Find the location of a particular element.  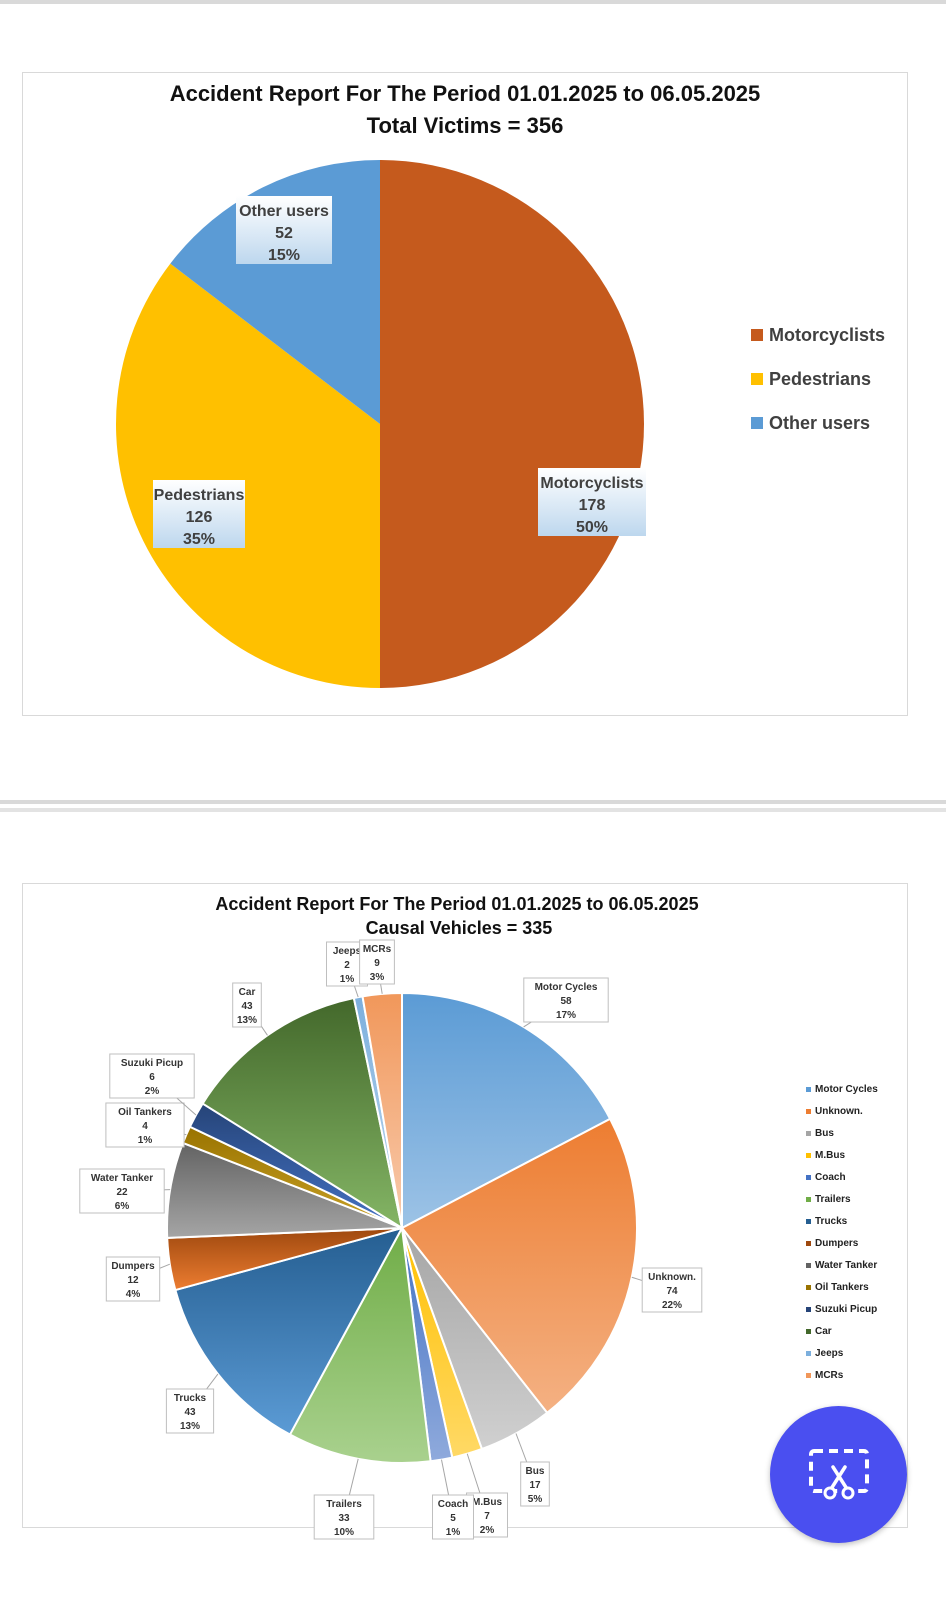

data-callout: Coach 5 1% is located at coordinates (453, 1499).